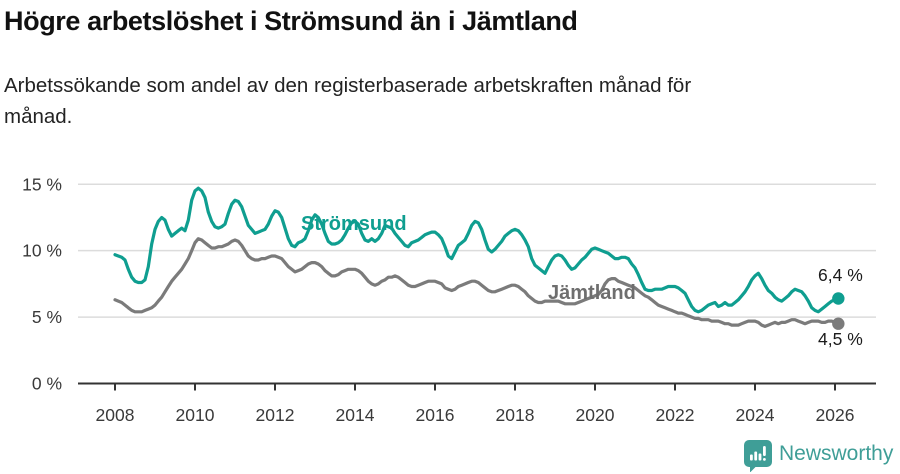  Describe the element at coordinates (515, 415) in the screenshot. I see `x-tick-label: 2018` at that location.